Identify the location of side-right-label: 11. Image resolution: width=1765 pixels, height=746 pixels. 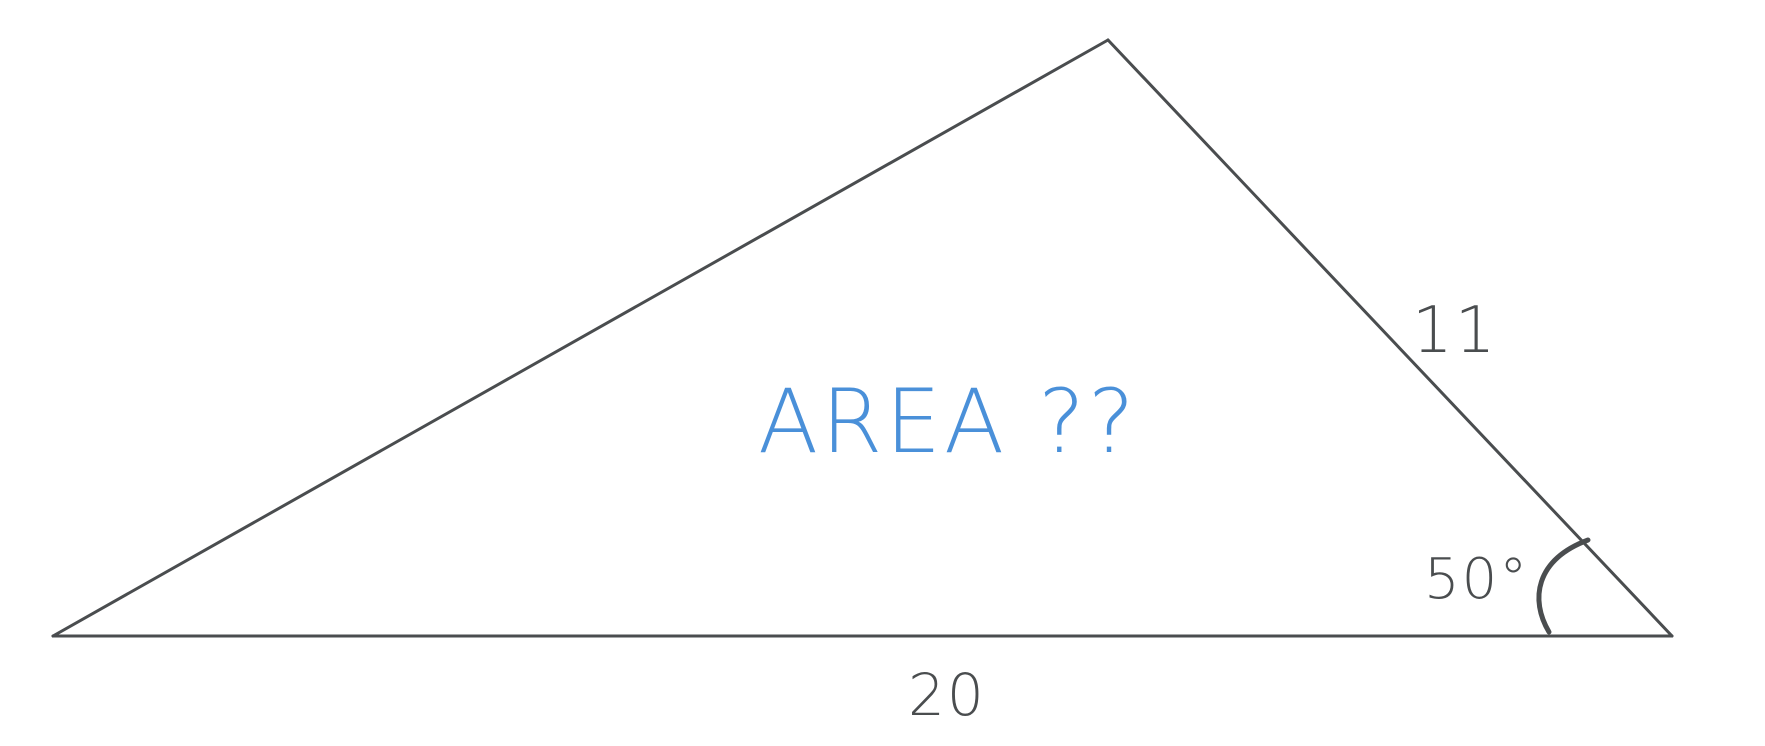
(1454, 331).